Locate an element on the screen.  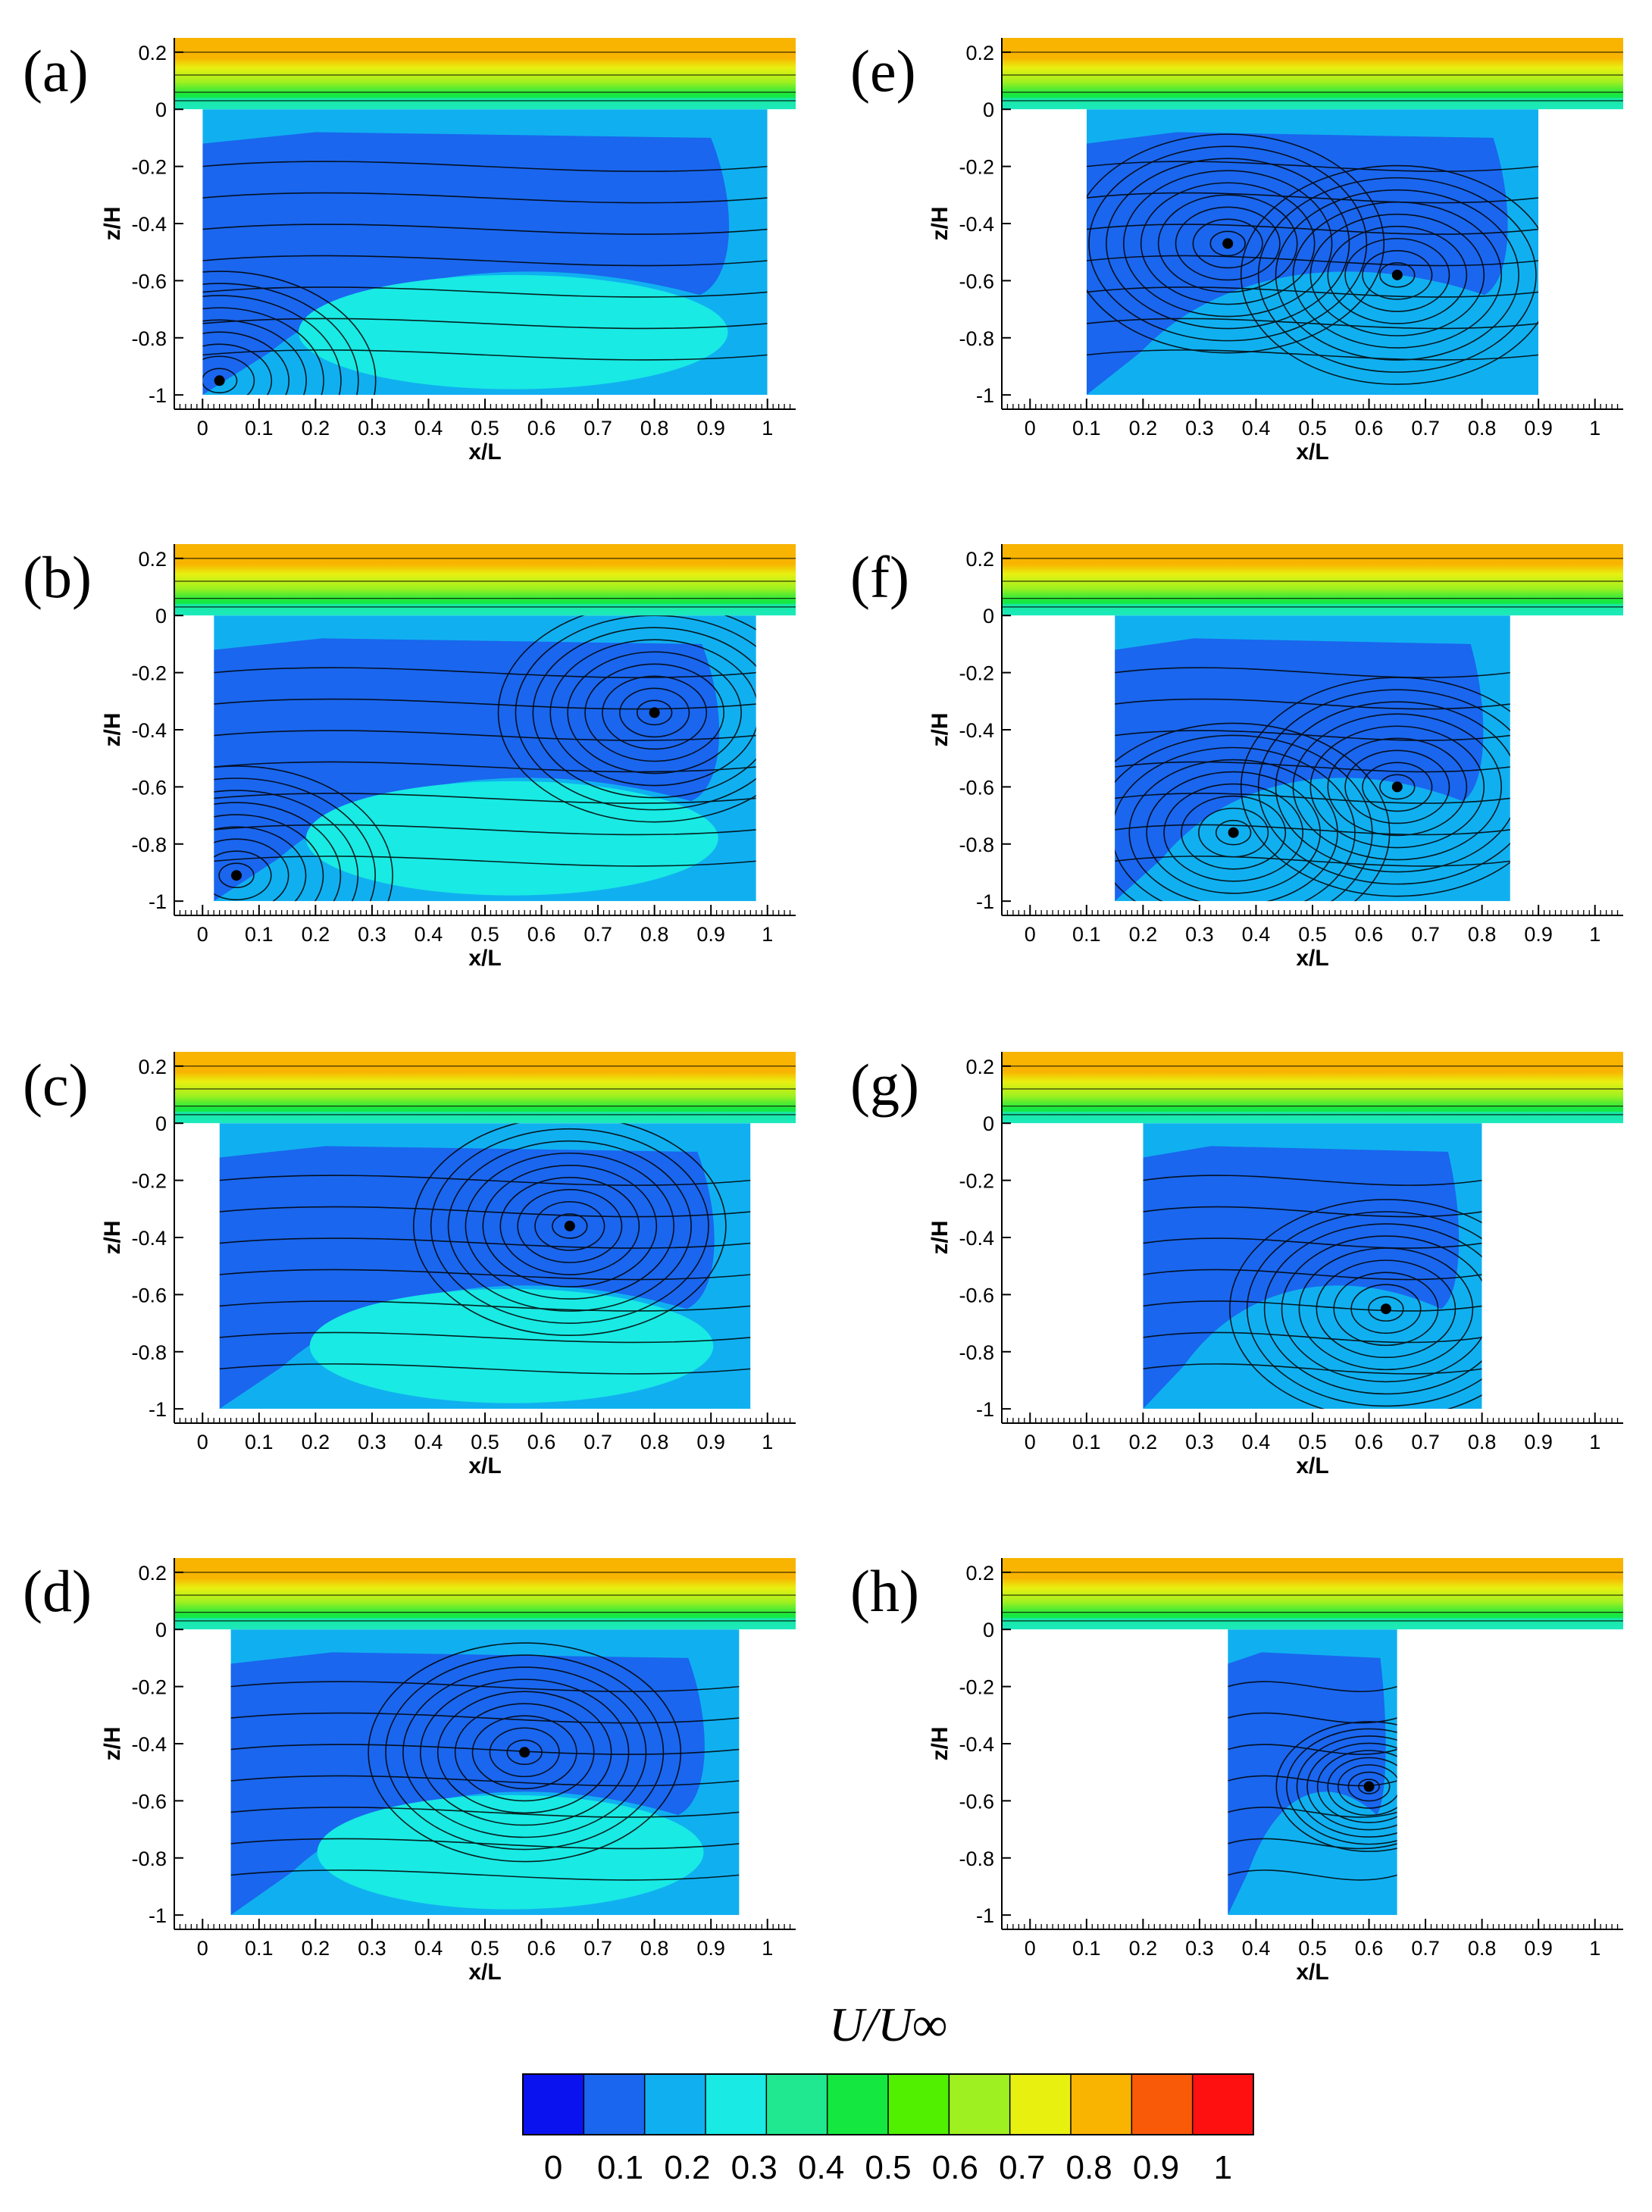
y-tick-label: -0.2 is located at coordinates (976, 1687).